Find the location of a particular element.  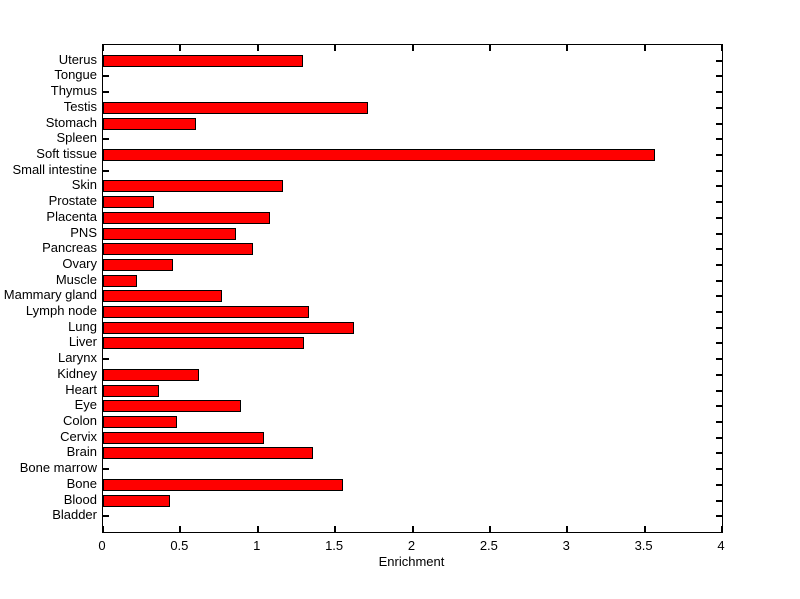

bar-stomach is located at coordinates (149, 123).